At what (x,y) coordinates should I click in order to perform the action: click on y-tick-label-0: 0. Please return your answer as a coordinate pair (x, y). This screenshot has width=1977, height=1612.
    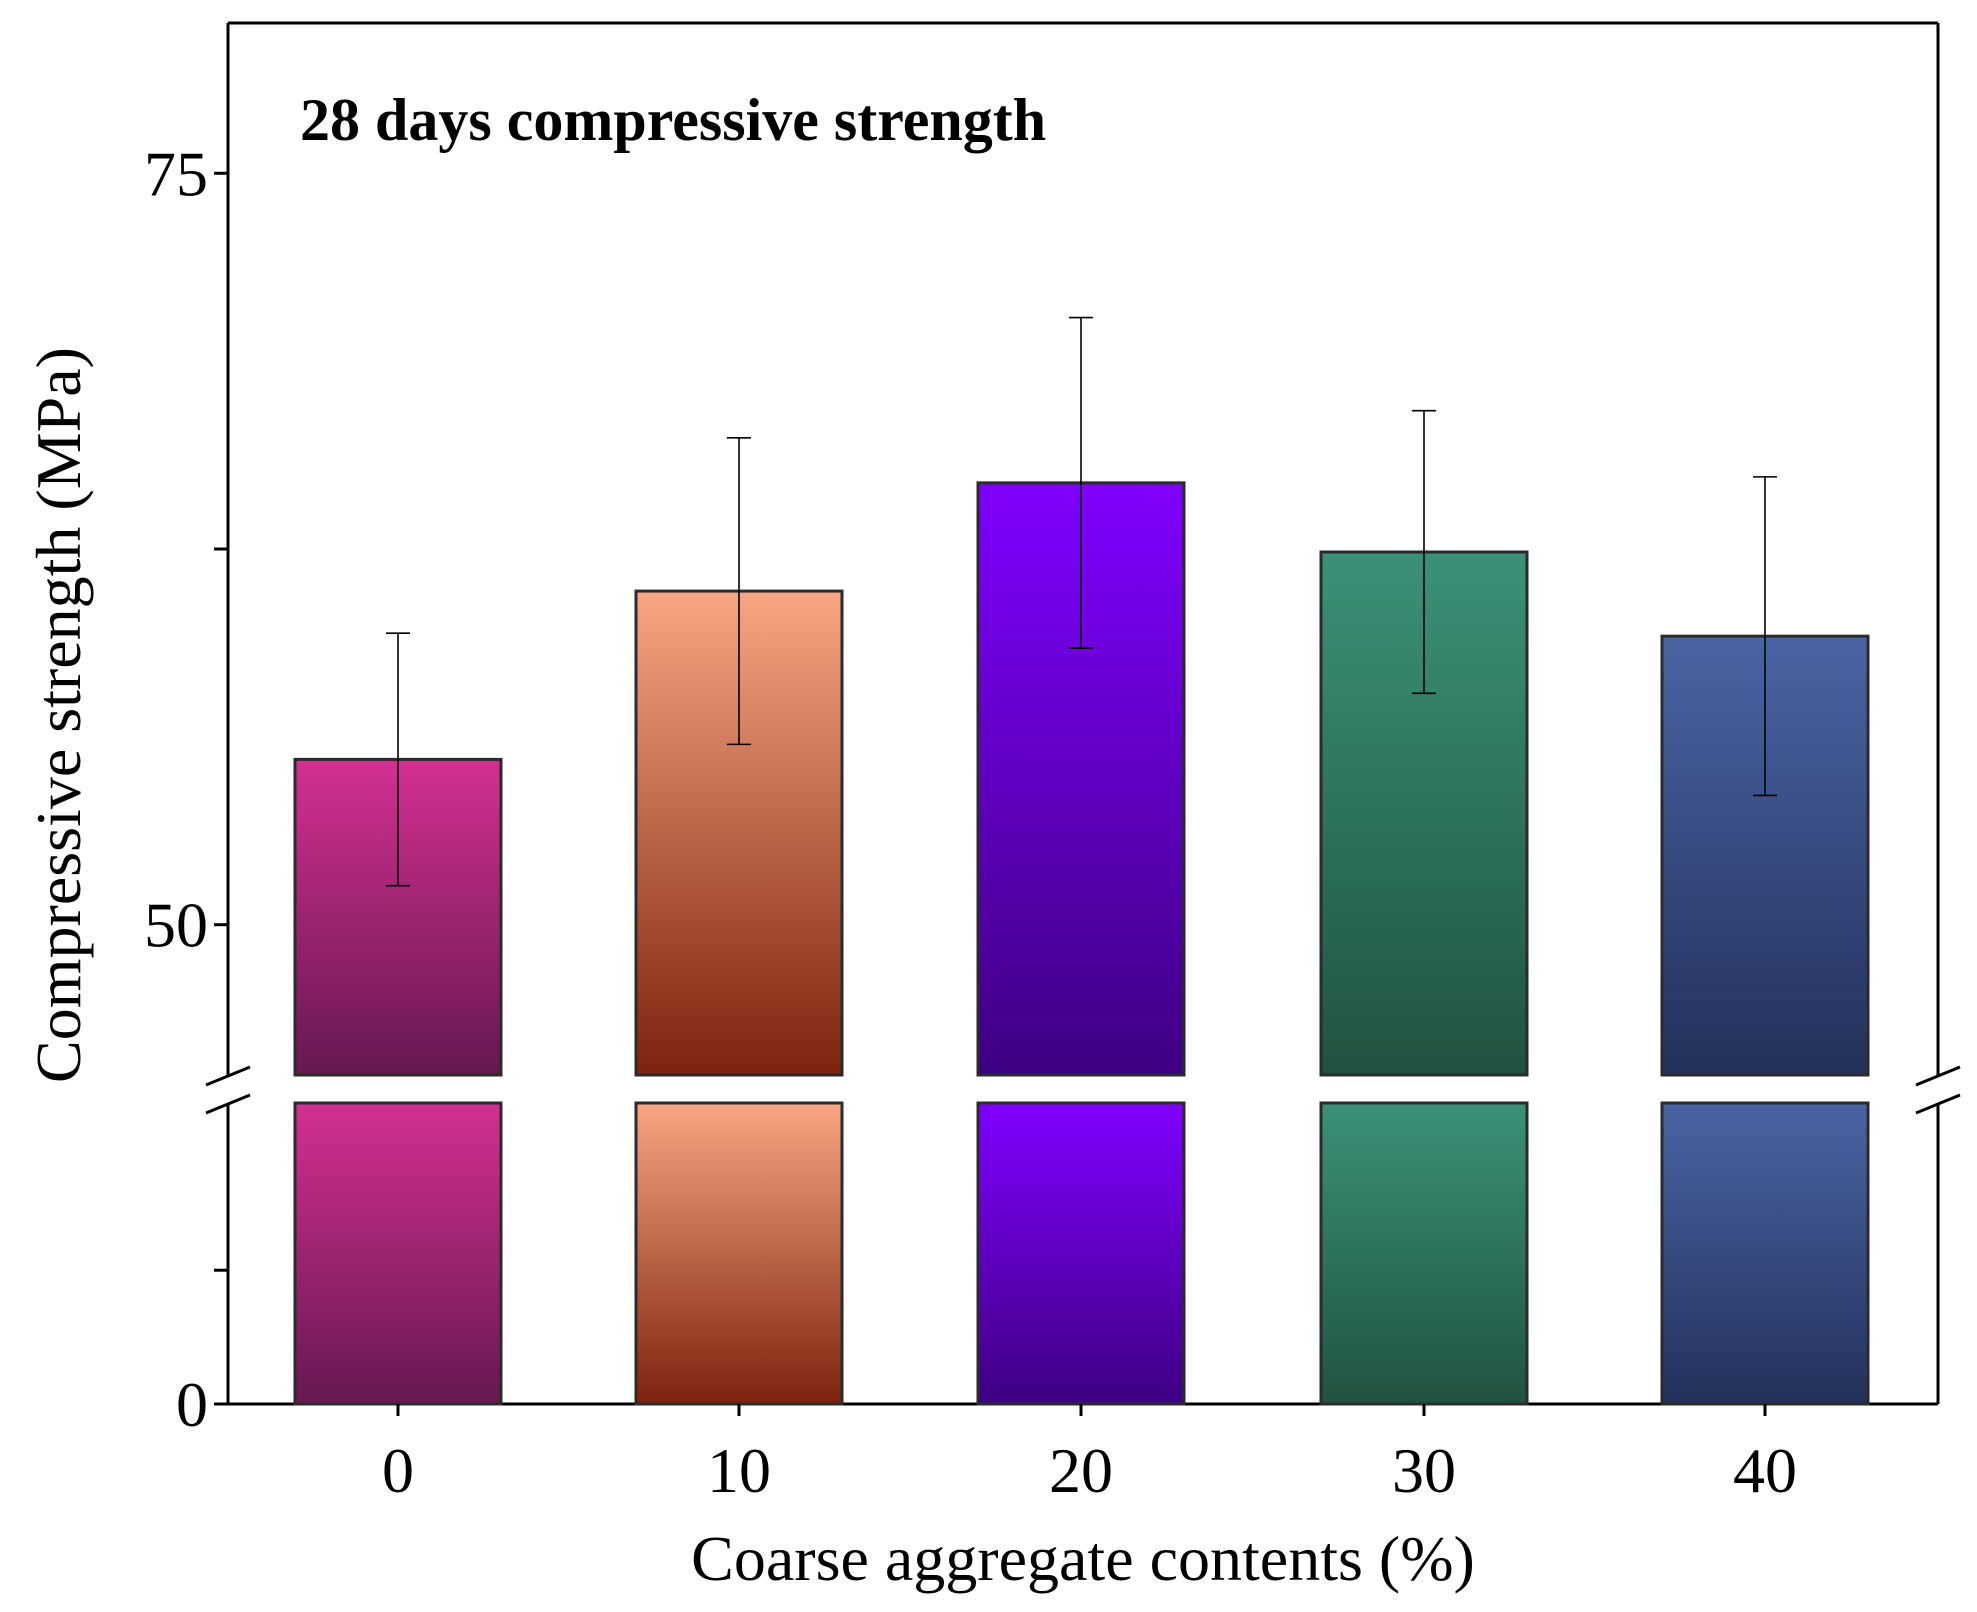
    Looking at the image, I should click on (192, 1404).